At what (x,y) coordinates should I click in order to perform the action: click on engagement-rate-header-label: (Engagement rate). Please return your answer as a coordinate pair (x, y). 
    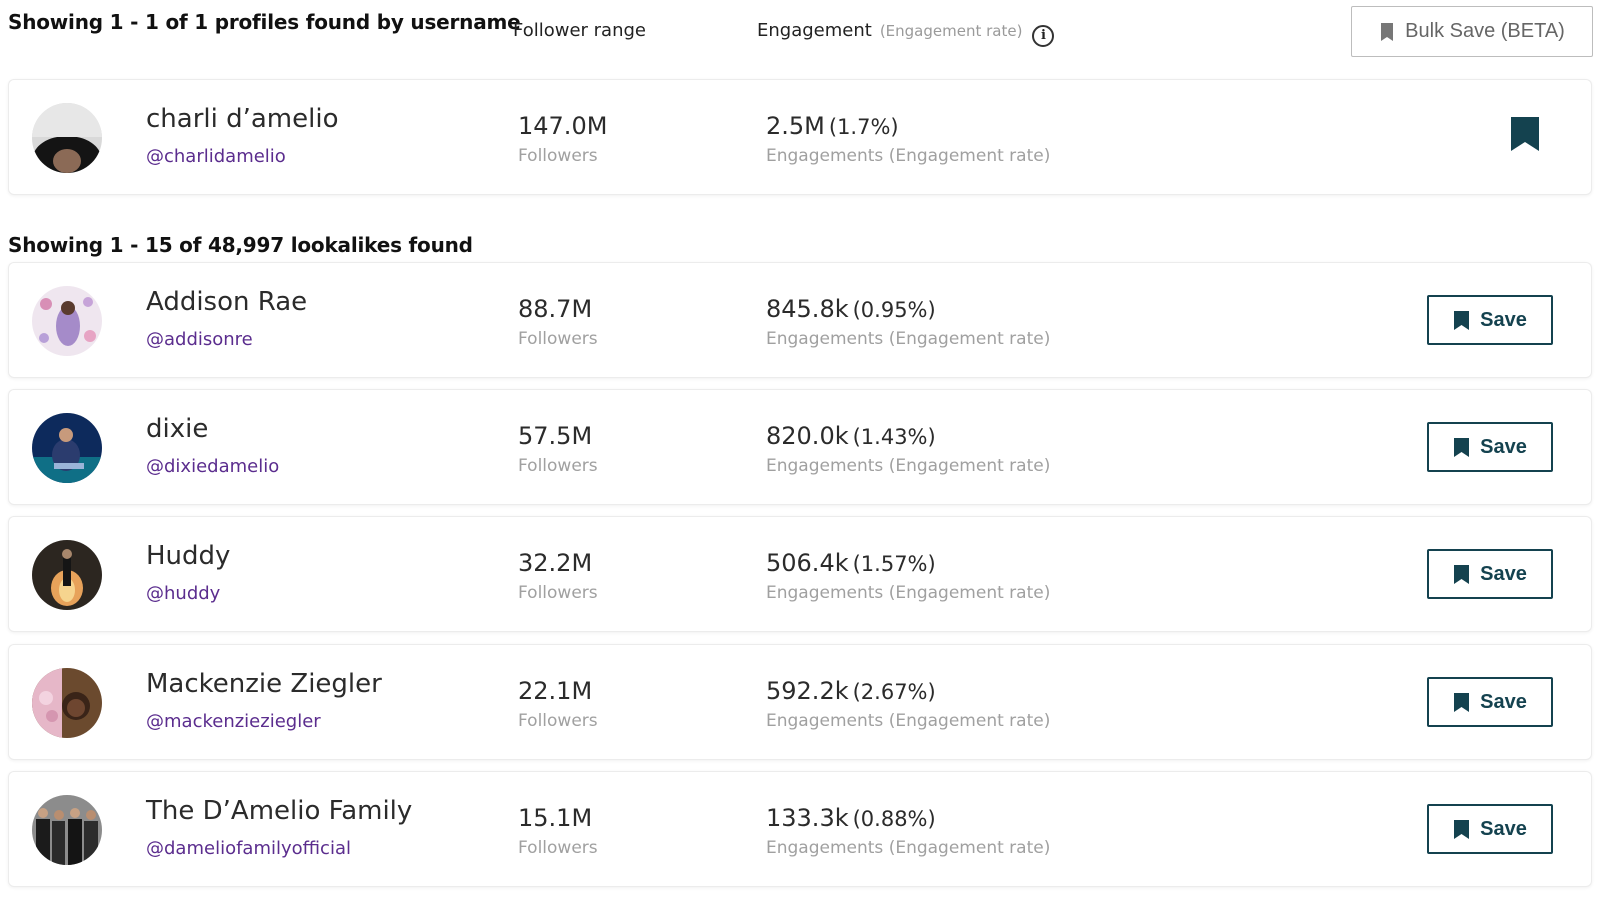
    Looking at the image, I should click on (951, 31).